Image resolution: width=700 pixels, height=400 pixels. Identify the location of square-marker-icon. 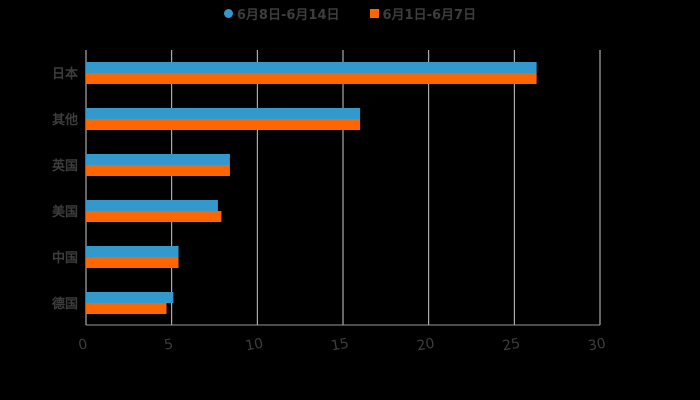
(374, 13).